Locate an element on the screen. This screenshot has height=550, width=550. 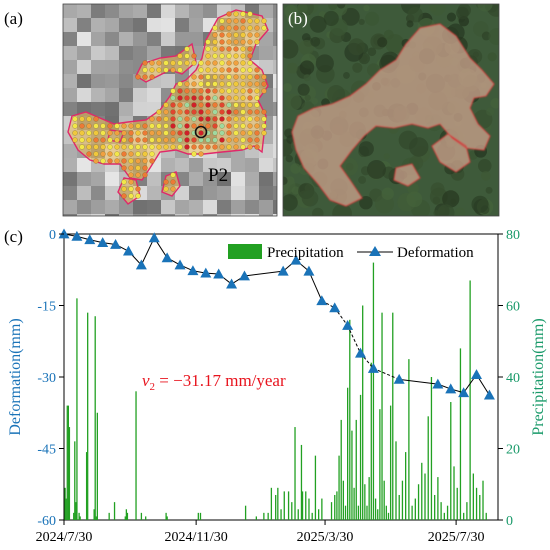
velocity-symbol: v is located at coordinates (146, 380).